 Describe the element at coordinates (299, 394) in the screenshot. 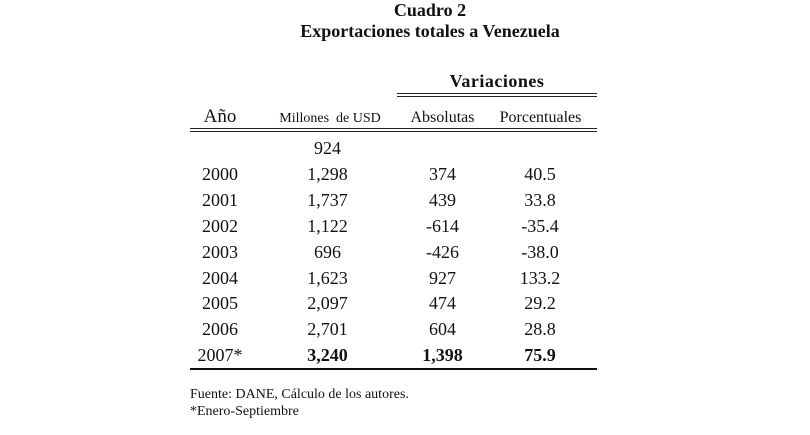

I see `footnote-source: Fuente: DANE, Cálculo de los autores.` at that location.